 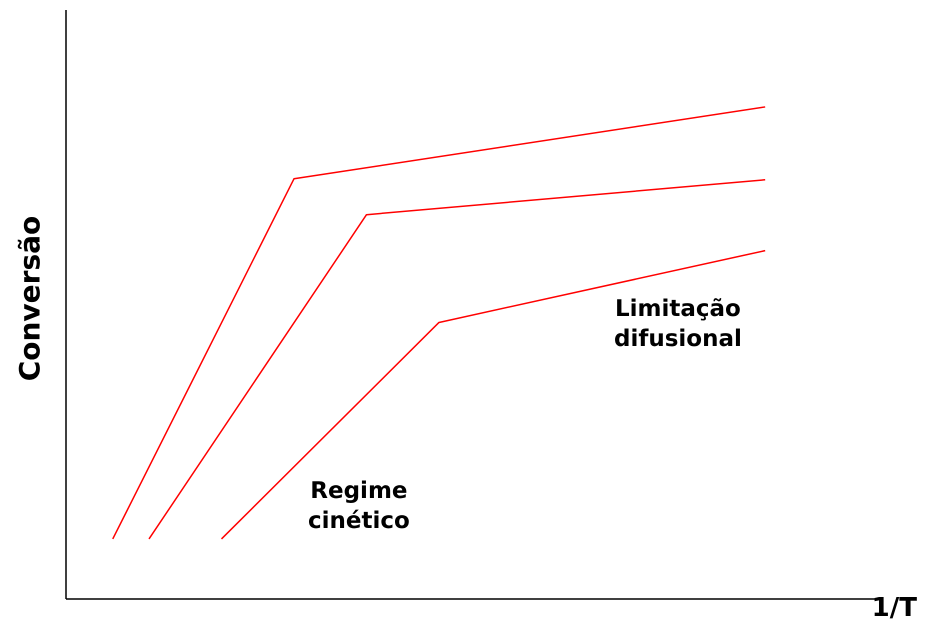 I want to click on annotation: Limitação difusional, so click(x=678, y=324).